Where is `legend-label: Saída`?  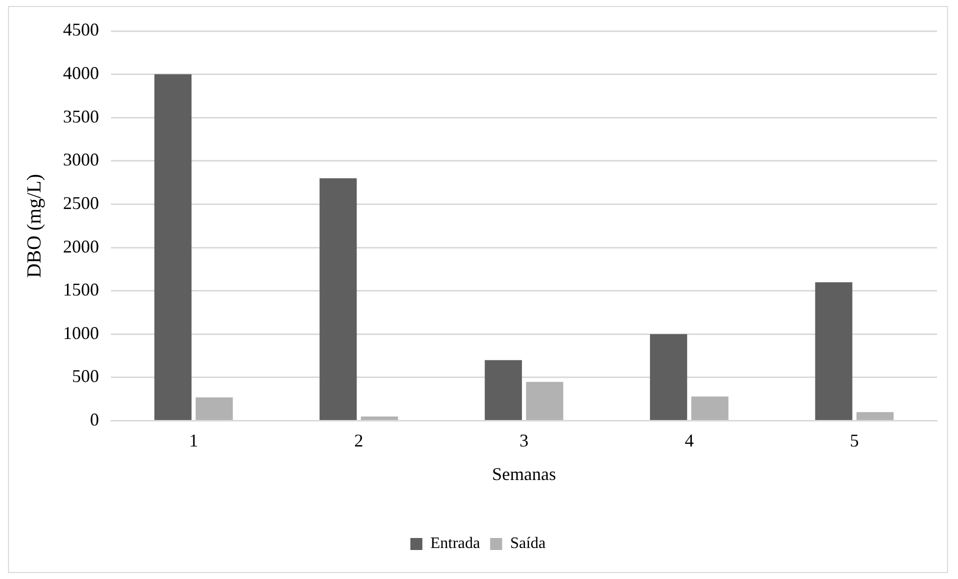 legend-label: Saída is located at coordinates (528, 543).